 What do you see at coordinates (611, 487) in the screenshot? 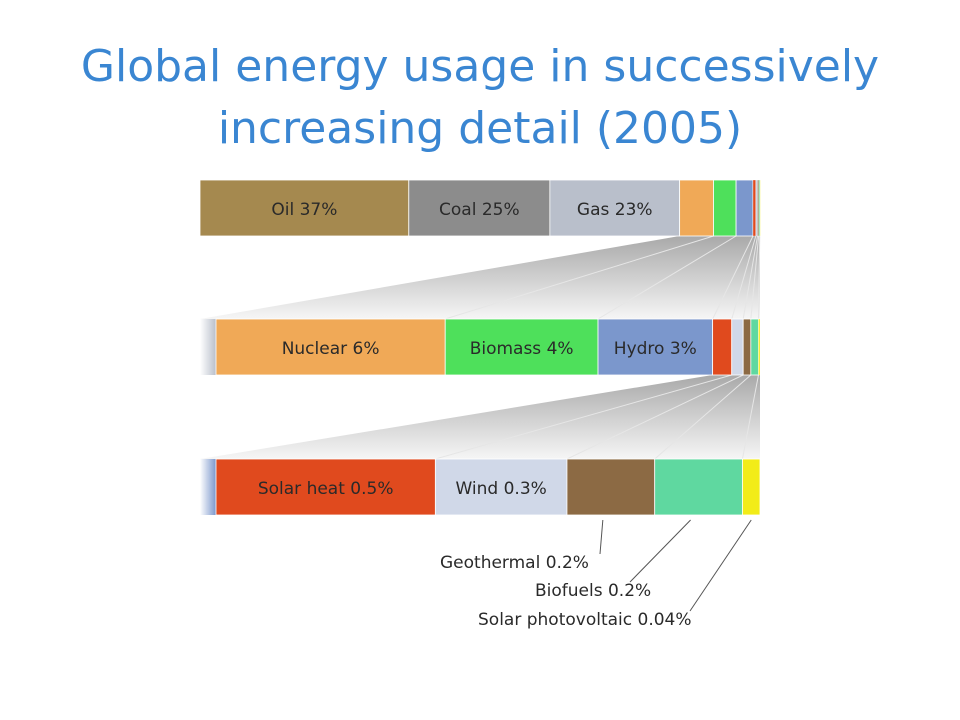
I see `bar-3-geothermal` at bounding box center [611, 487].